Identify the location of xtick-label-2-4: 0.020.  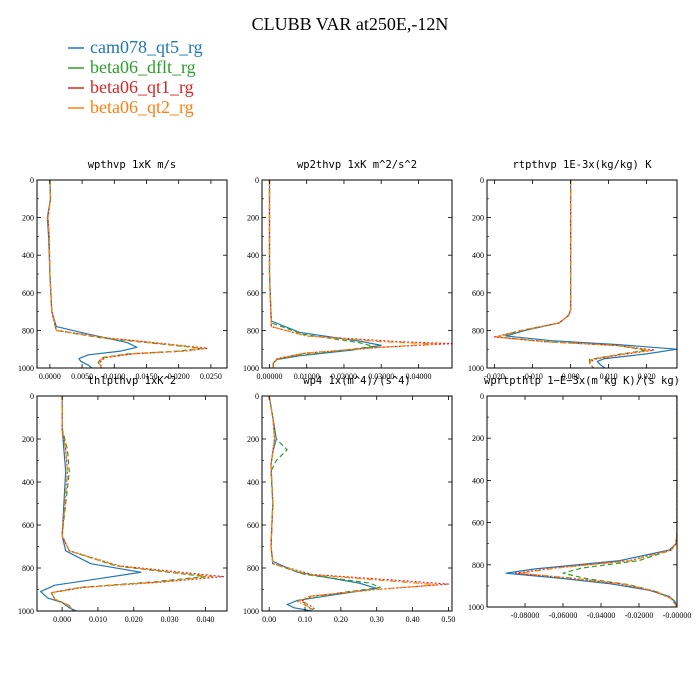
(647, 376).